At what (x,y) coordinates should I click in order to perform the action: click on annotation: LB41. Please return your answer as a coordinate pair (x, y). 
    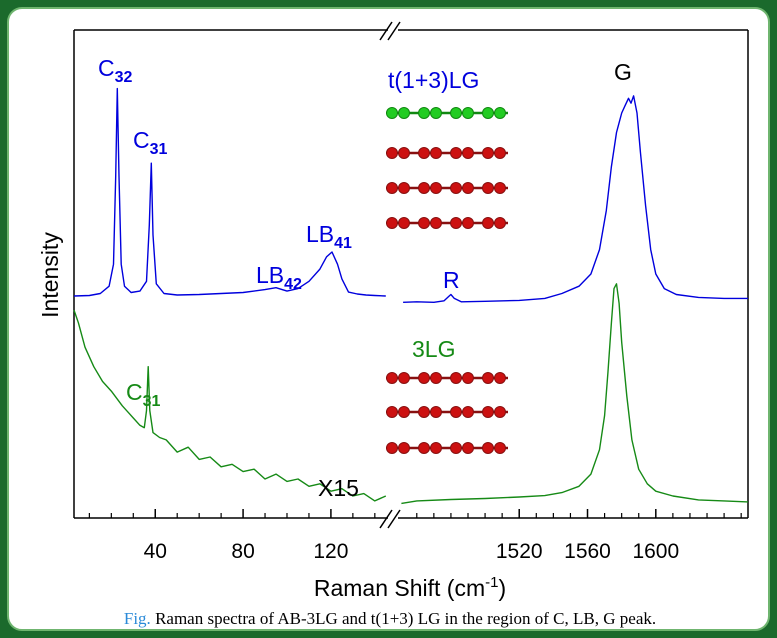
    Looking at the image, I should click on (329, 236).